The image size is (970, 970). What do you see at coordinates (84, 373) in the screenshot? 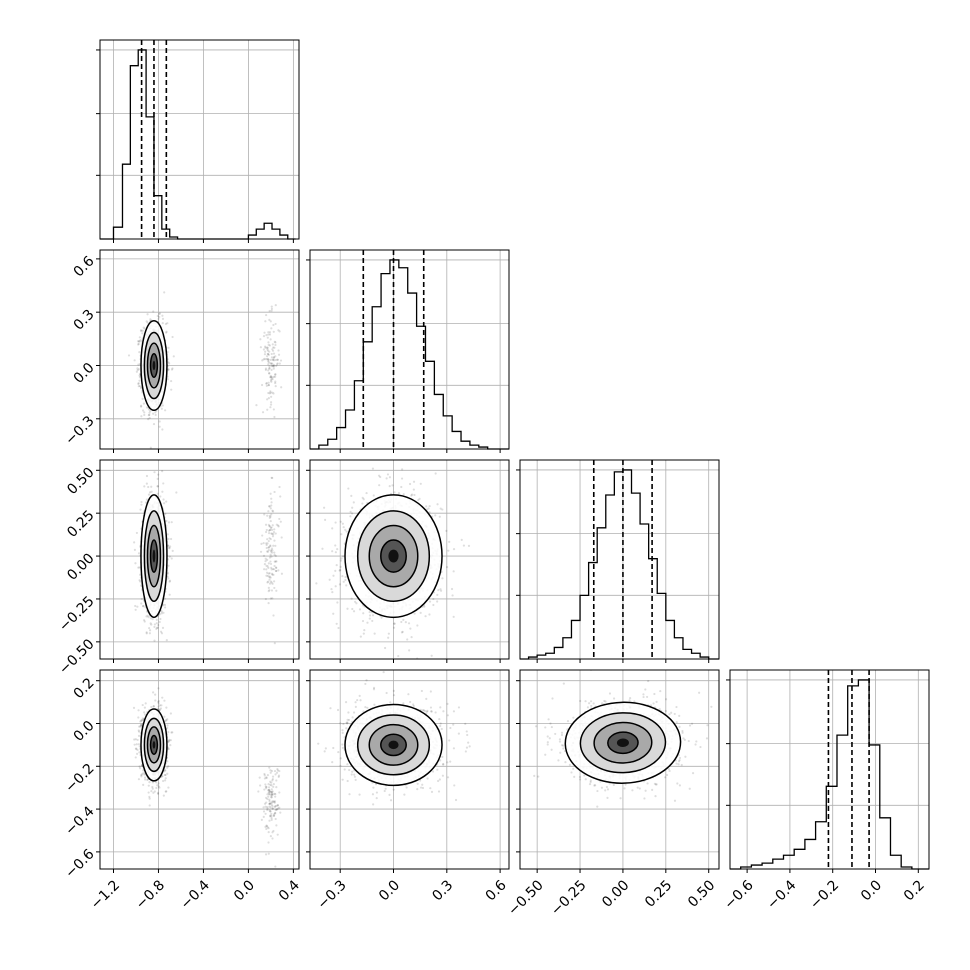
I see `y-tick-label: 0.0` at bounding box center [84, 373].